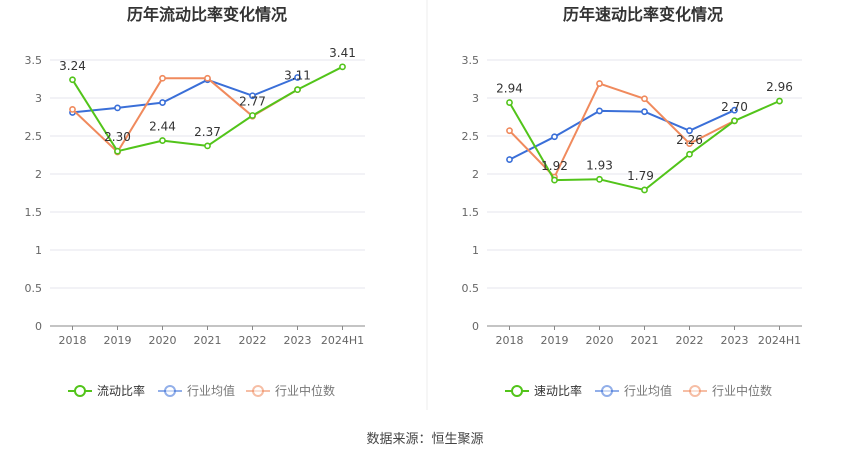 This screenshot has width=850, height=459. I want to click on legend-label: 速动比率, so click(558, 390).